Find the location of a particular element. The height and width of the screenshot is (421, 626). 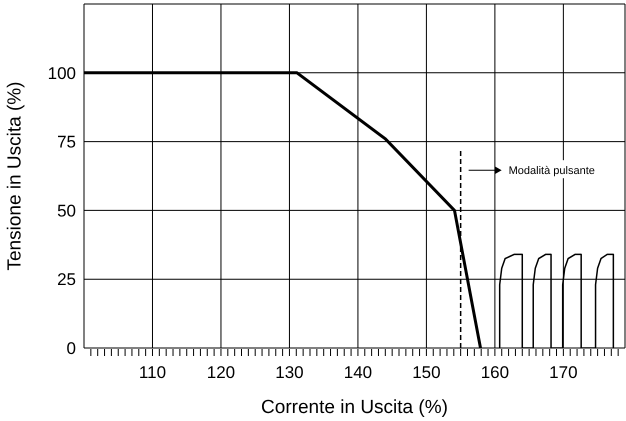

y-tick-label: 50 is located at coordinates (66, 210).